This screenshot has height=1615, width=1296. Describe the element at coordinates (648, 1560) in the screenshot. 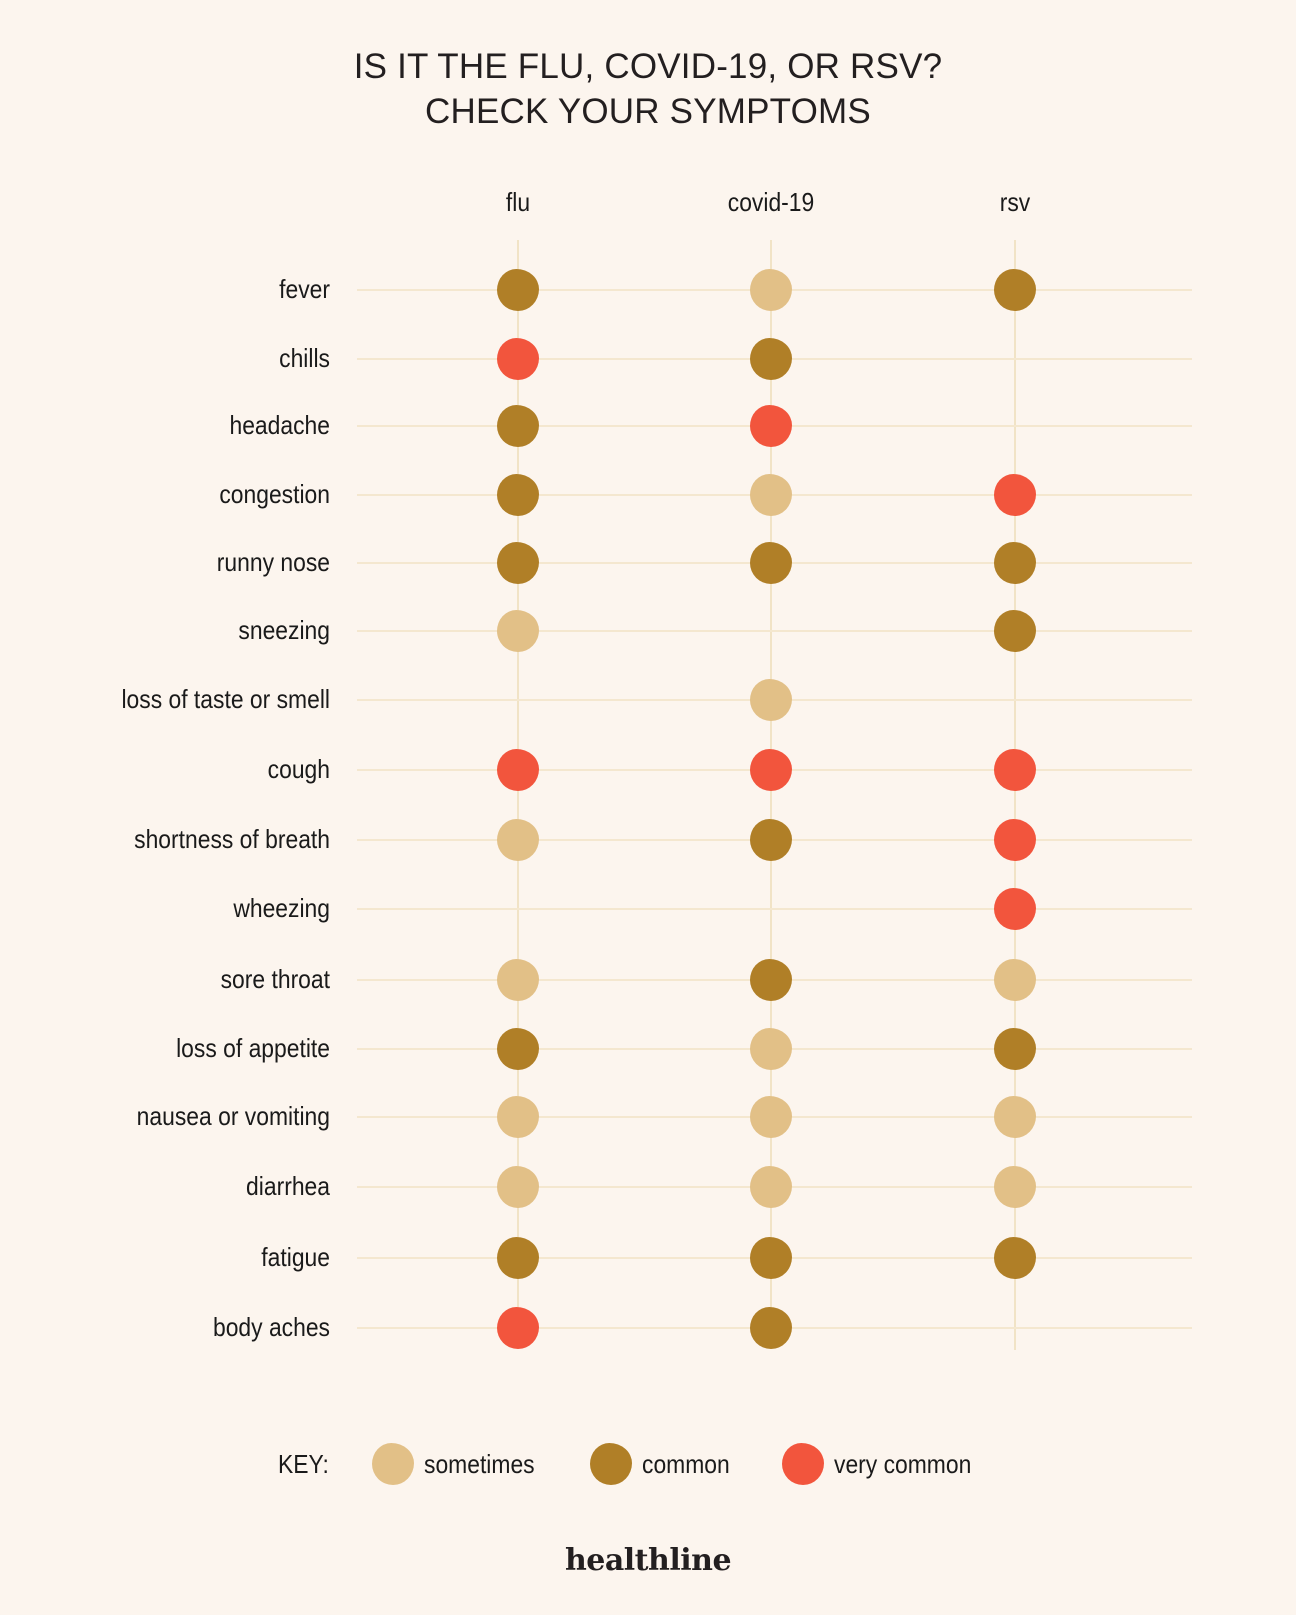

I see `healthline-logo: healthline` at that location.